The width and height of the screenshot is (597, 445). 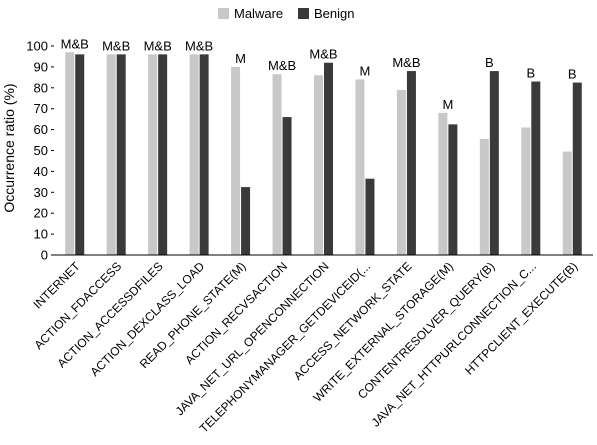 What do you see at coordinates (41, 171) in the screenshot?
I see `y-tick-label: 40` at bounding box center [41, 171].